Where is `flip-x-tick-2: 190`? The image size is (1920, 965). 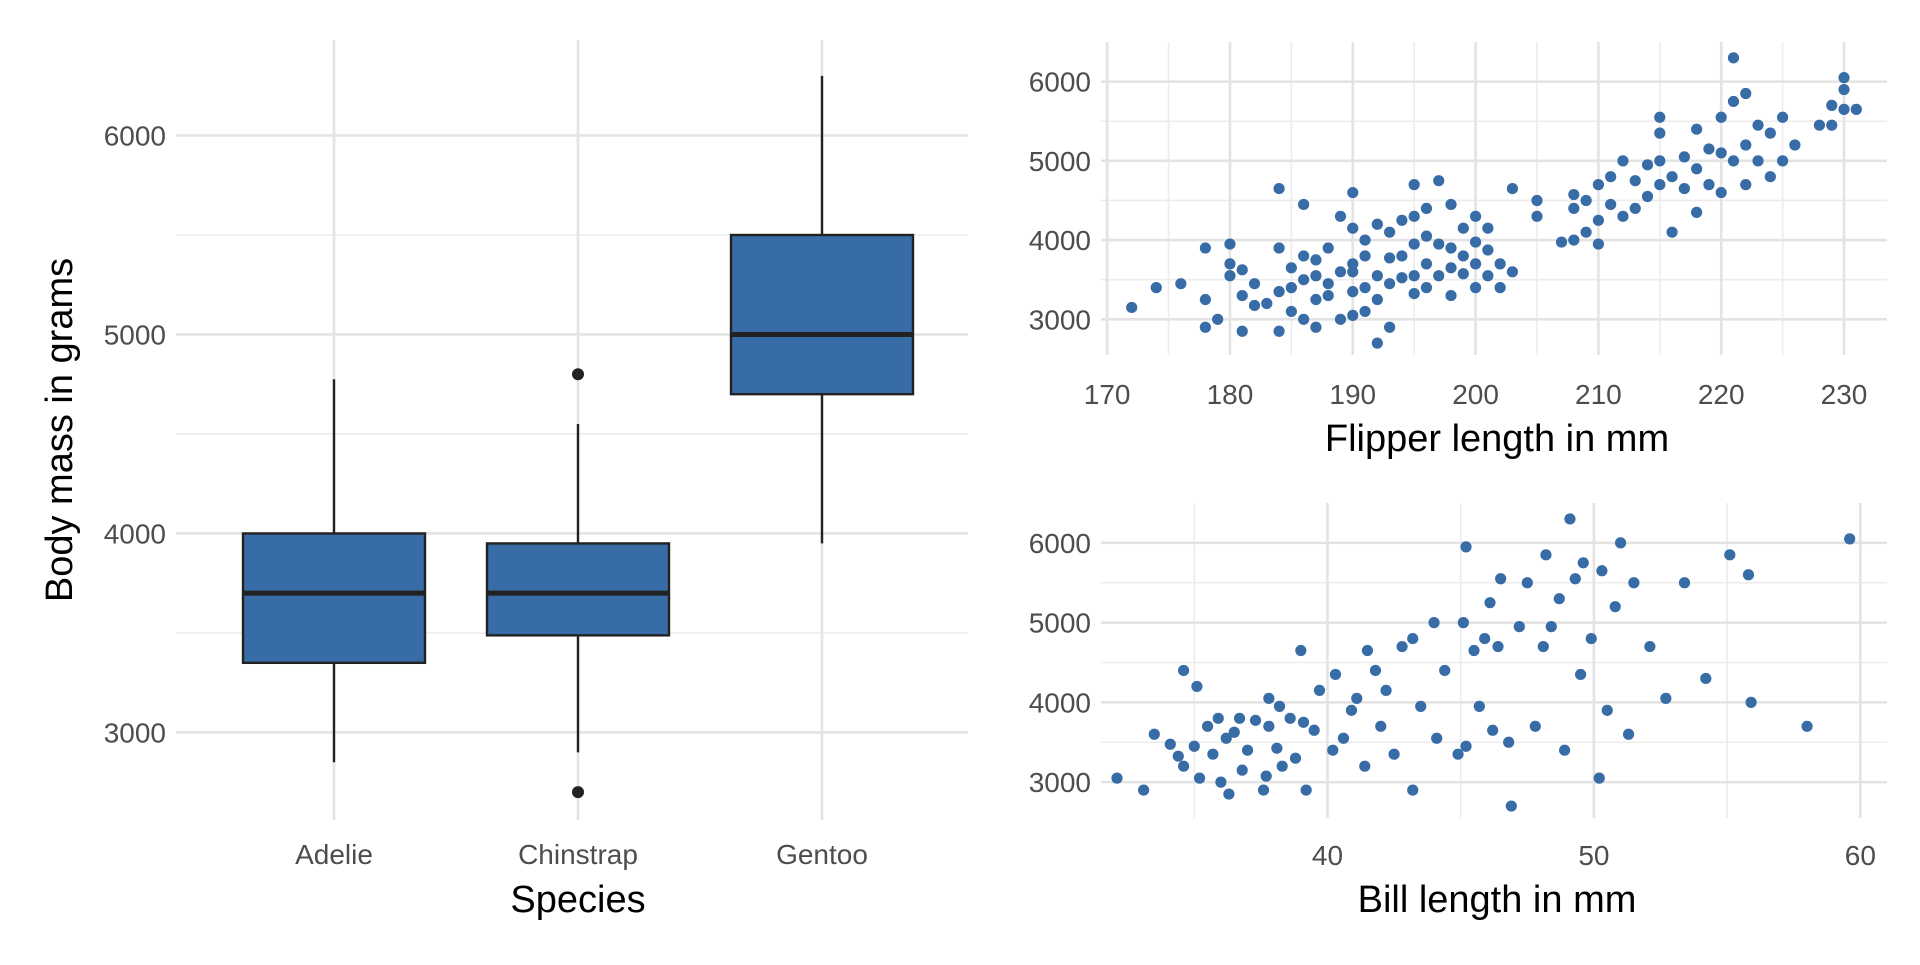 flip-x-tick-2: 190 is located at coordinates (1352, 394).